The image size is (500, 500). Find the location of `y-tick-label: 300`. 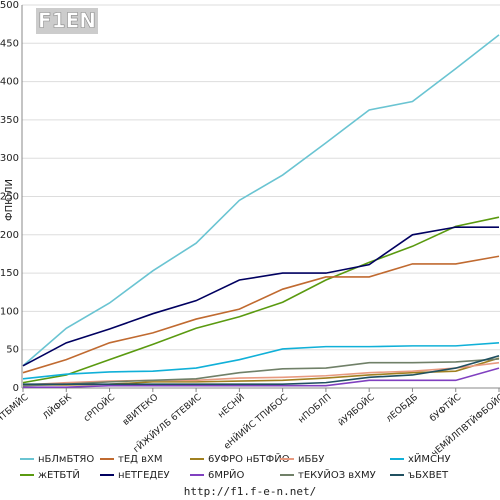

y-tick-label: 300 is located at coordinates (9, 158).